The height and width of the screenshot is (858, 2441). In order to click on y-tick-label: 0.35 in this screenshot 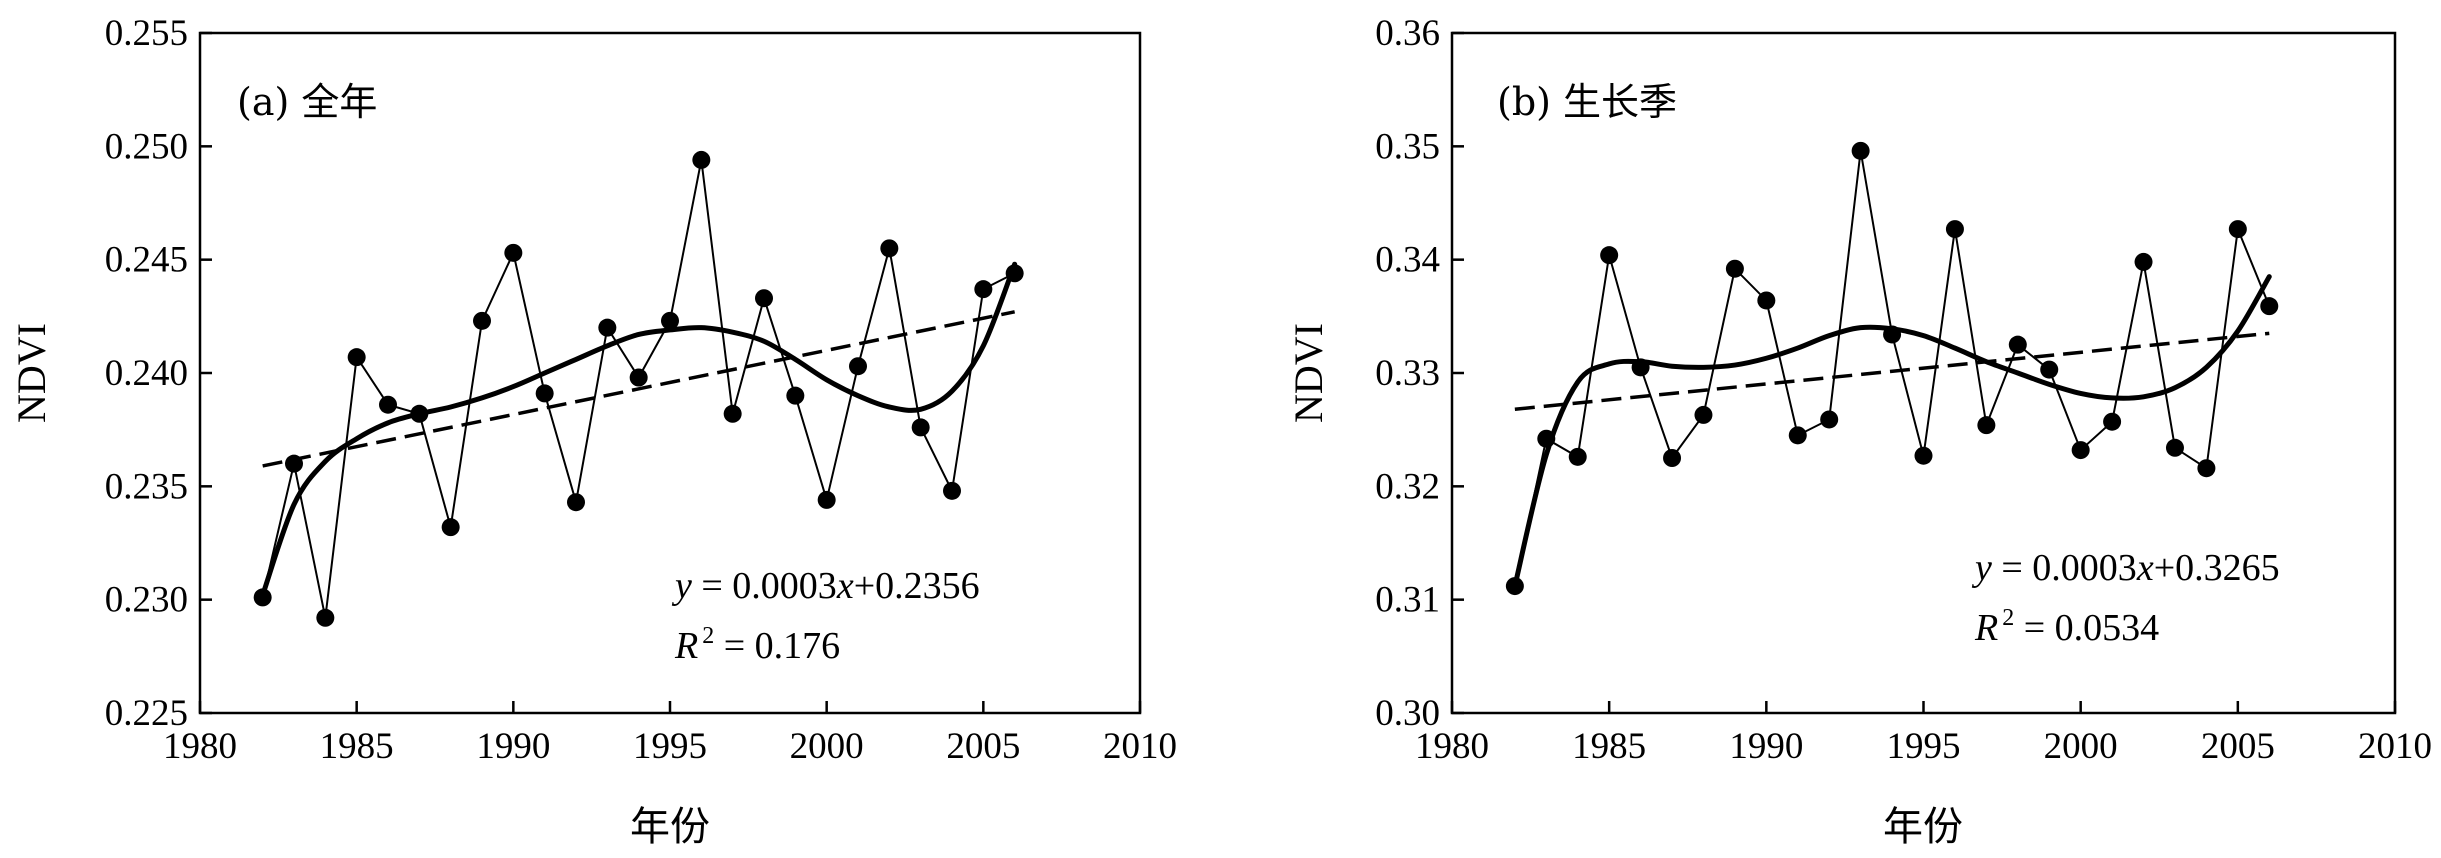, I will do `click(1407, 146)`.